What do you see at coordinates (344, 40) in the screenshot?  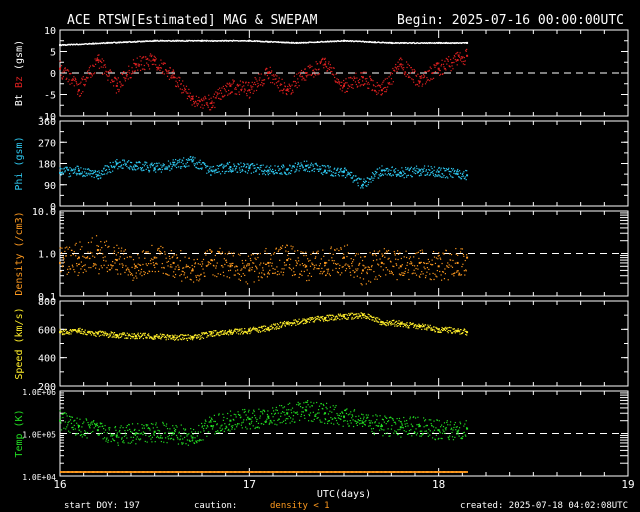 I see `data-anchor-bt` at bounding box center [344, 40].